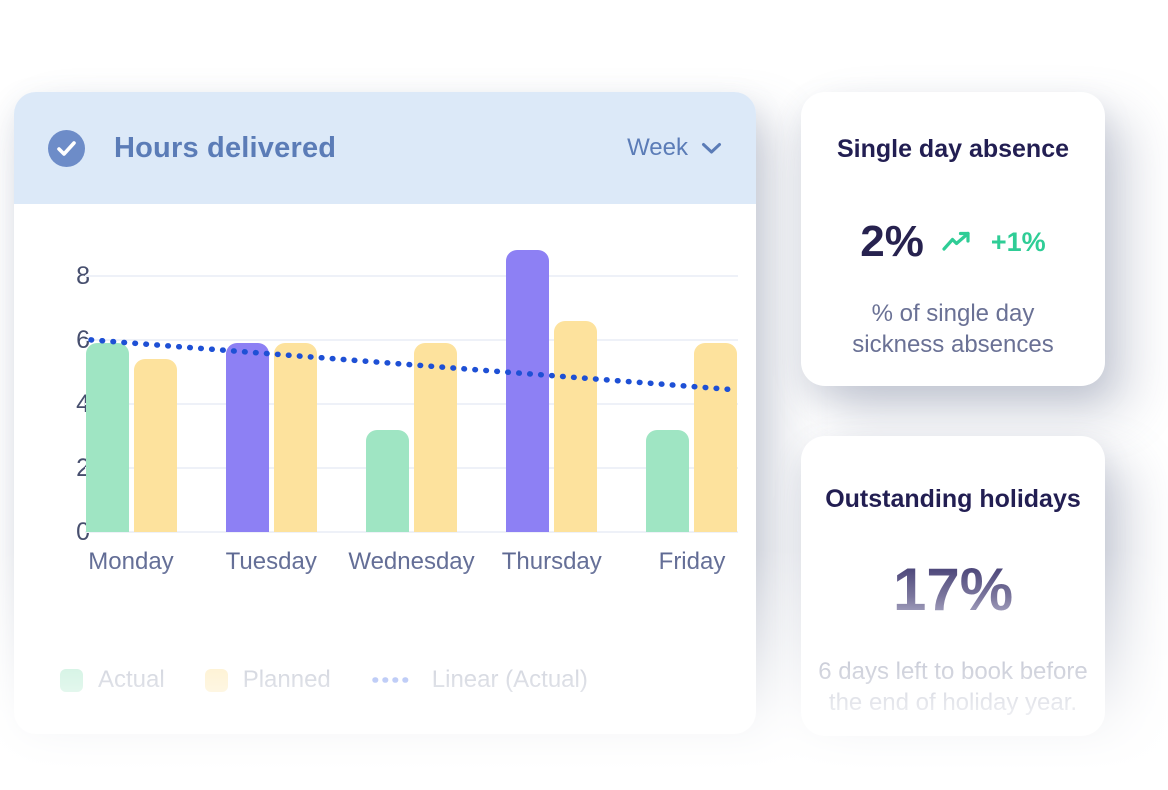  What do you see at coordinates (551, 561) in the screenshot?
I see `x-tick-label-thursday: Thursday` at bounding box center [551, 561].